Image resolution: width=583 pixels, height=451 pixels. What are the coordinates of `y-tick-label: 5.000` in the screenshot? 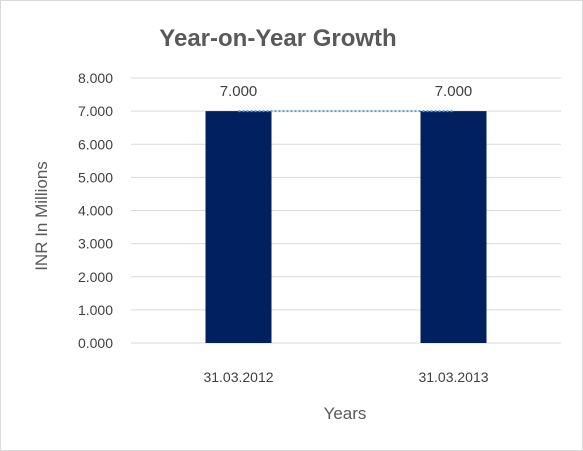 It's located at (95, 177).